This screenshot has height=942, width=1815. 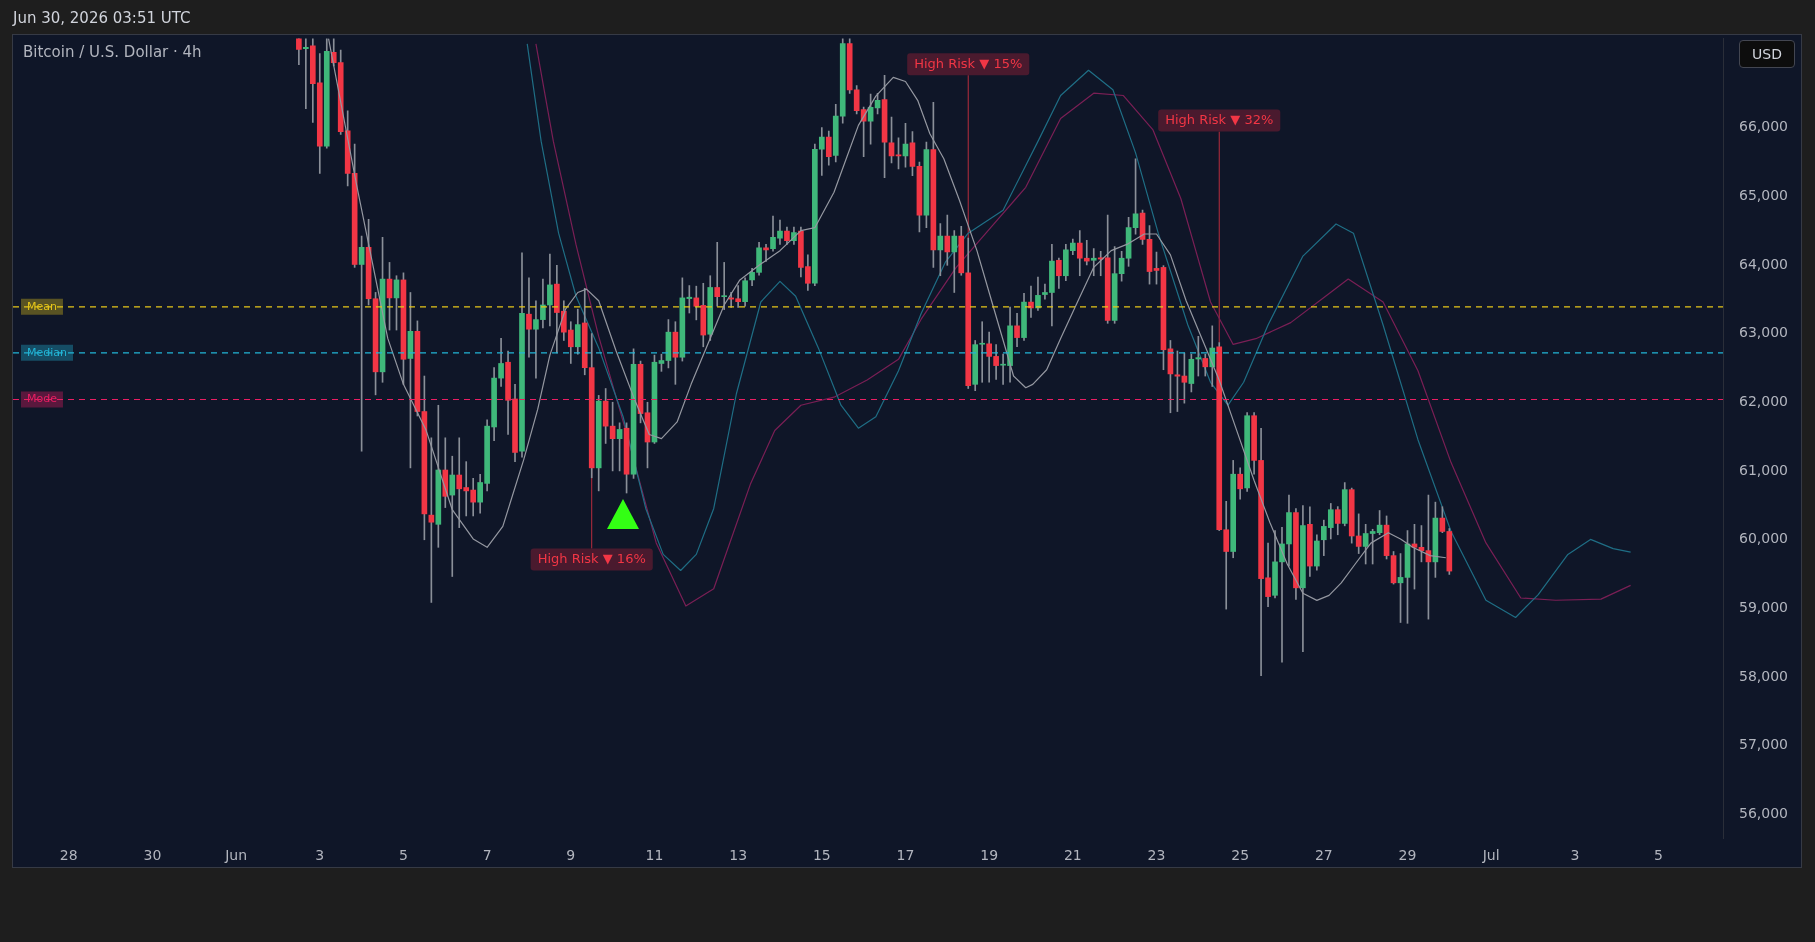 I want to click on ref-line-label: Median, so click(x=47, y=352).